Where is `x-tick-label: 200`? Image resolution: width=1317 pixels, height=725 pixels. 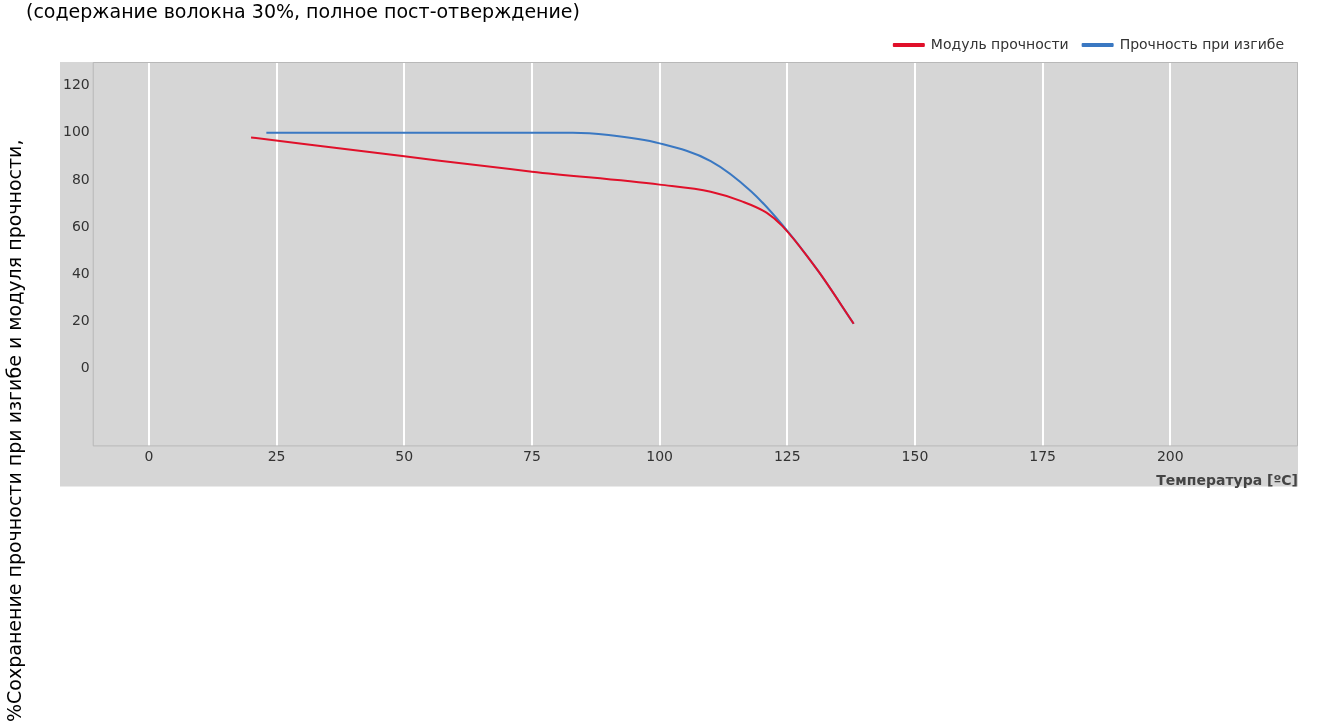
x-tick-label: 200 is located at coordinates (1170, 456).